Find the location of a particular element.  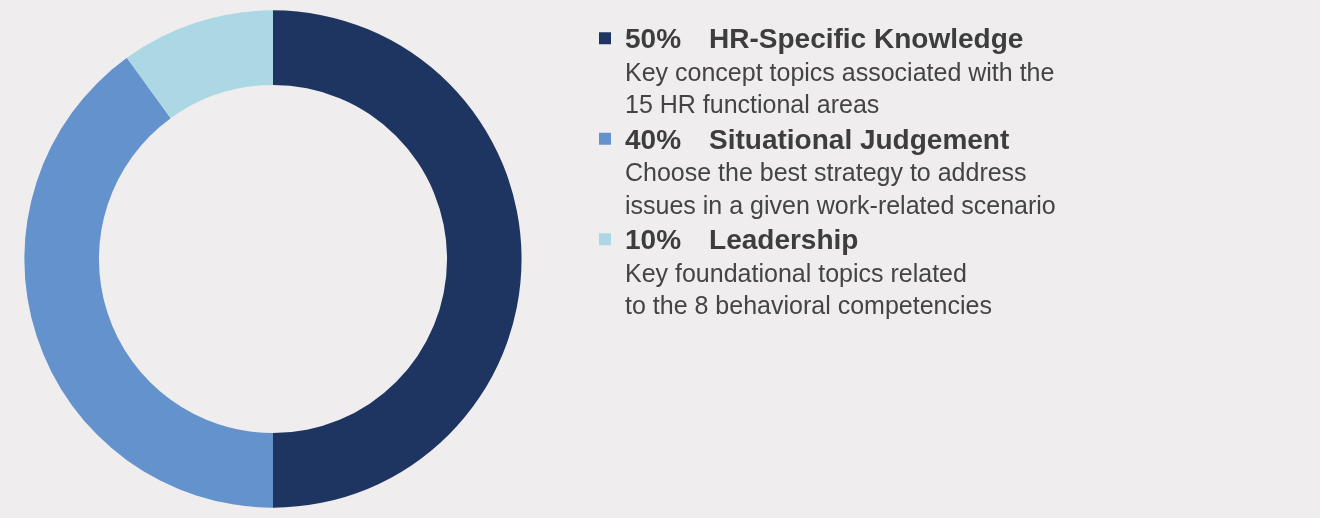

legend-label: 40% Situational Judgement is located at coordinates (817, 139).